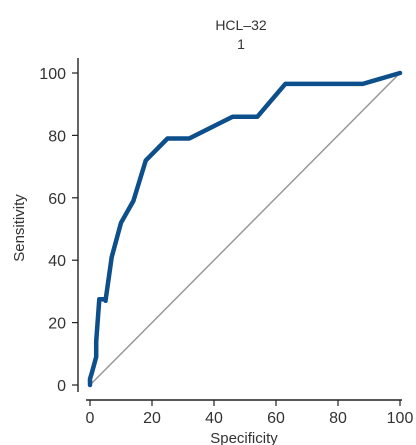 Image resolution: width=416 pixels, height=445 pixels. Describe the element at coordinates (152, 418) in the screenshot. I see `x-tick-label: 20` at that location.